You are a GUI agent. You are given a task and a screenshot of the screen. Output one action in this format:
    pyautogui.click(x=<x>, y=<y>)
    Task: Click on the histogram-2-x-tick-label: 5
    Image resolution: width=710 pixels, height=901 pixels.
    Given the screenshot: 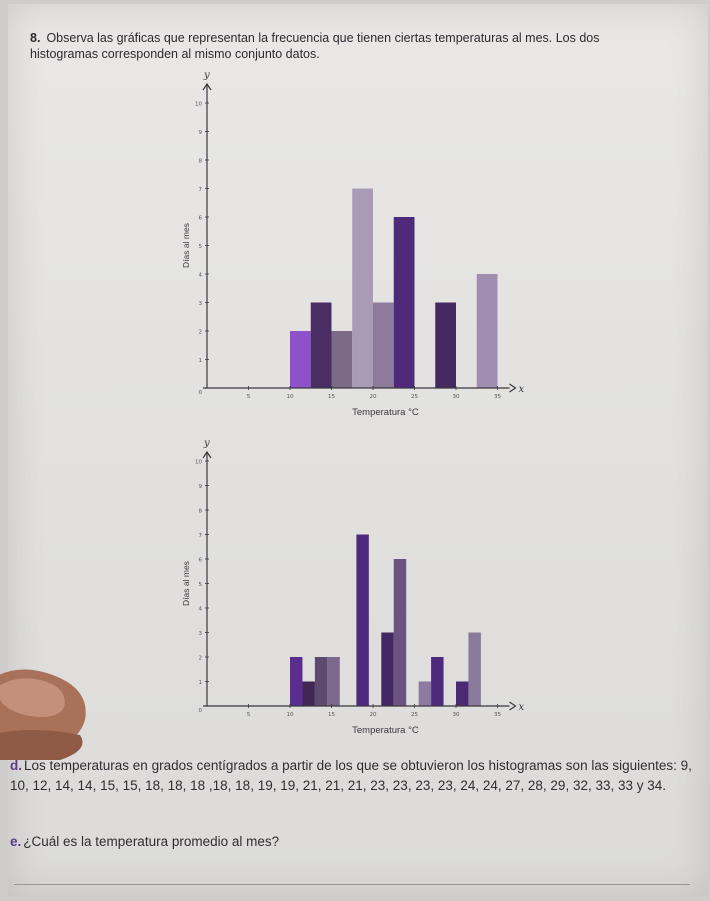 What is the action you would take?
    pyautogui.click(x=249, y=715)
    